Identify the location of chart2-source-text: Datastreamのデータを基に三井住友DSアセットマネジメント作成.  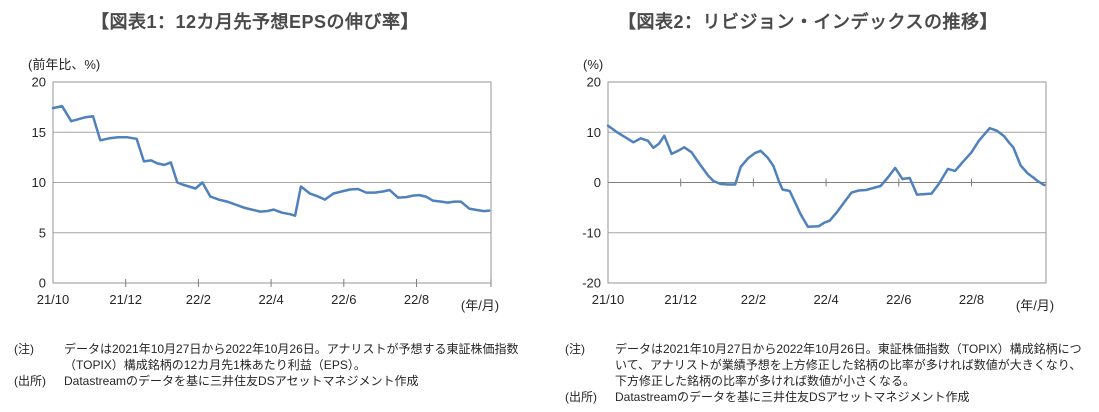
(792, 397).